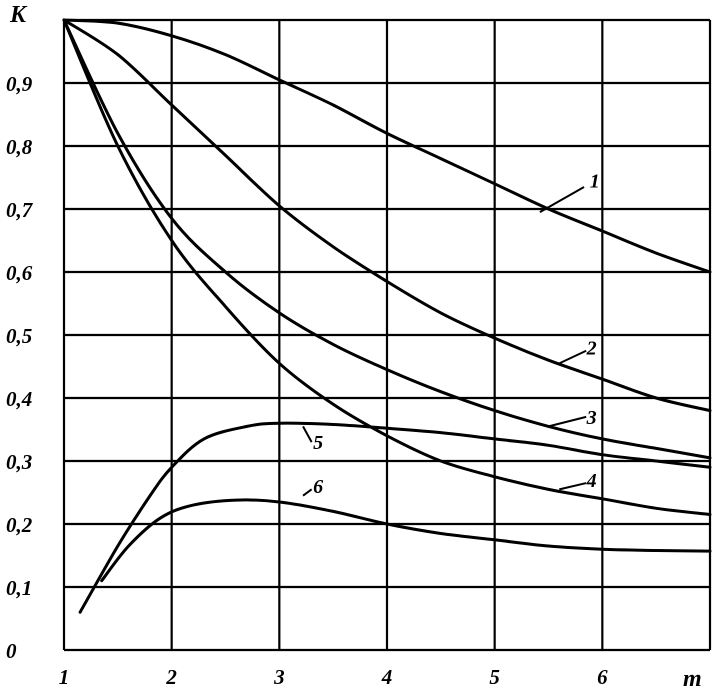 The image size is (716, 695). Describe the element at coordinates (64, 677) in the screenshot. I see `x-tick-label: 1` at that location.